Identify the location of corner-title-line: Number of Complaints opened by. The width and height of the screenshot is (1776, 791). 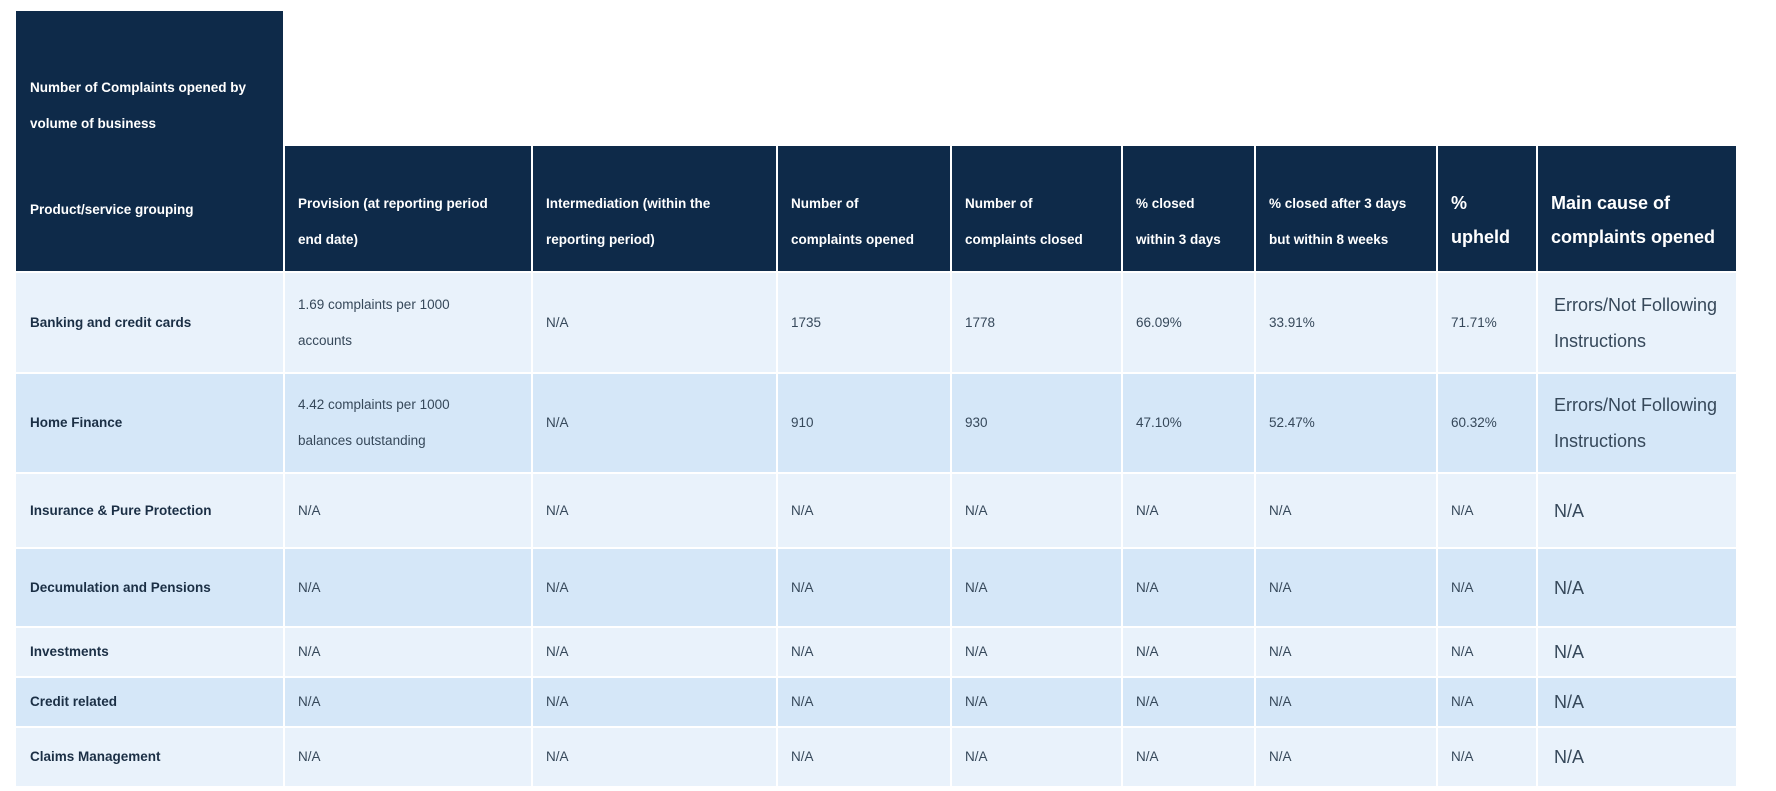
(138, 87).